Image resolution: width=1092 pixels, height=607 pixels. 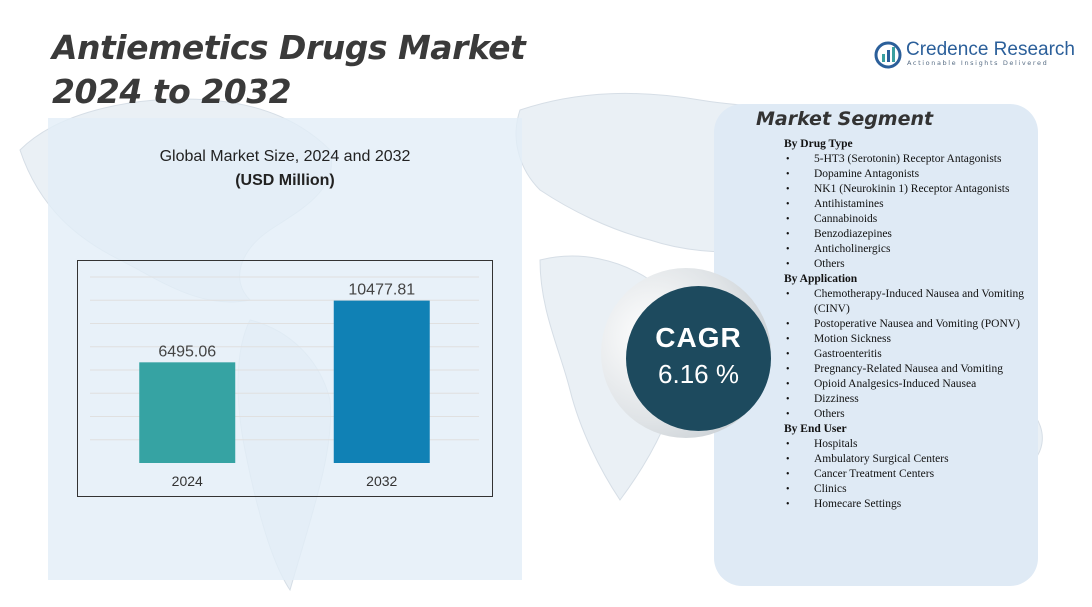 I want to click on segment-group-title: By End User, so click(x=815, y=429).